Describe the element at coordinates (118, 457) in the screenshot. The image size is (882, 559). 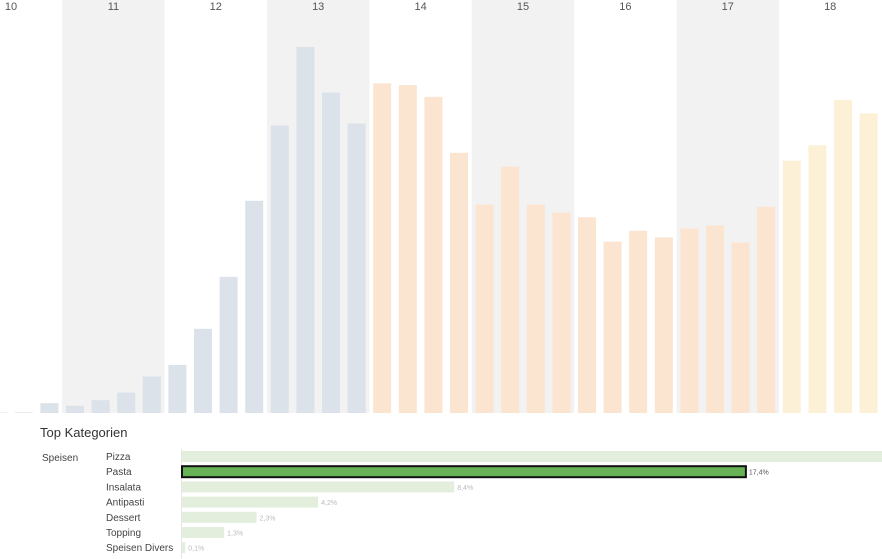
I see `category-label: Pizza` at that location.